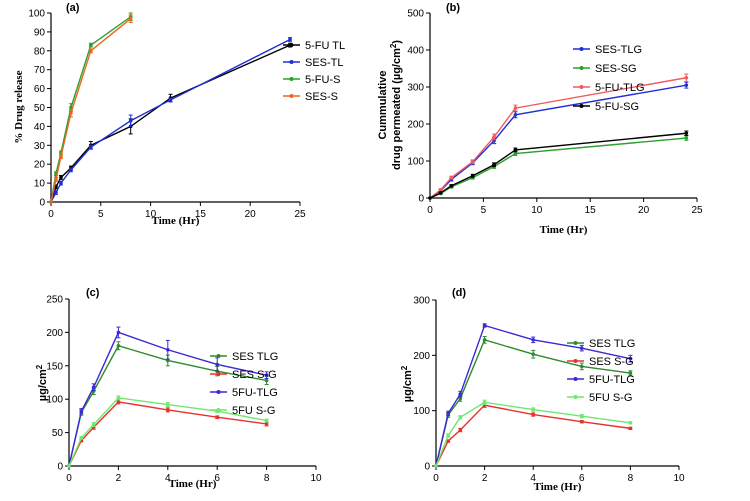 This screenshot has width=750, height=501. What do you see at coordinates (251, 214) in the screenshot?
I see `x-tick-label: 20` at bounding box center [251, 214].